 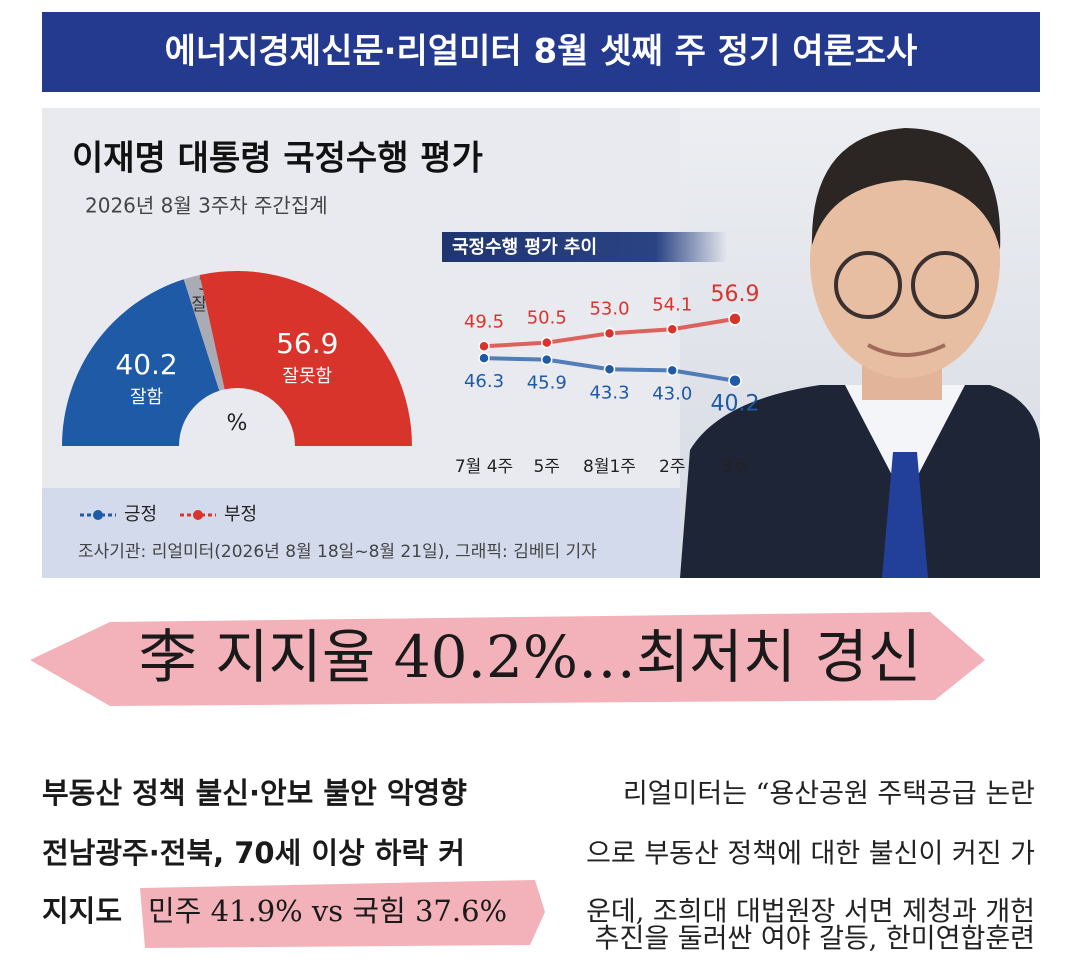 I want to click on body-line: 으로 부동산 정책에 대한 불신이 커진 가, so click(x=810, y=854).